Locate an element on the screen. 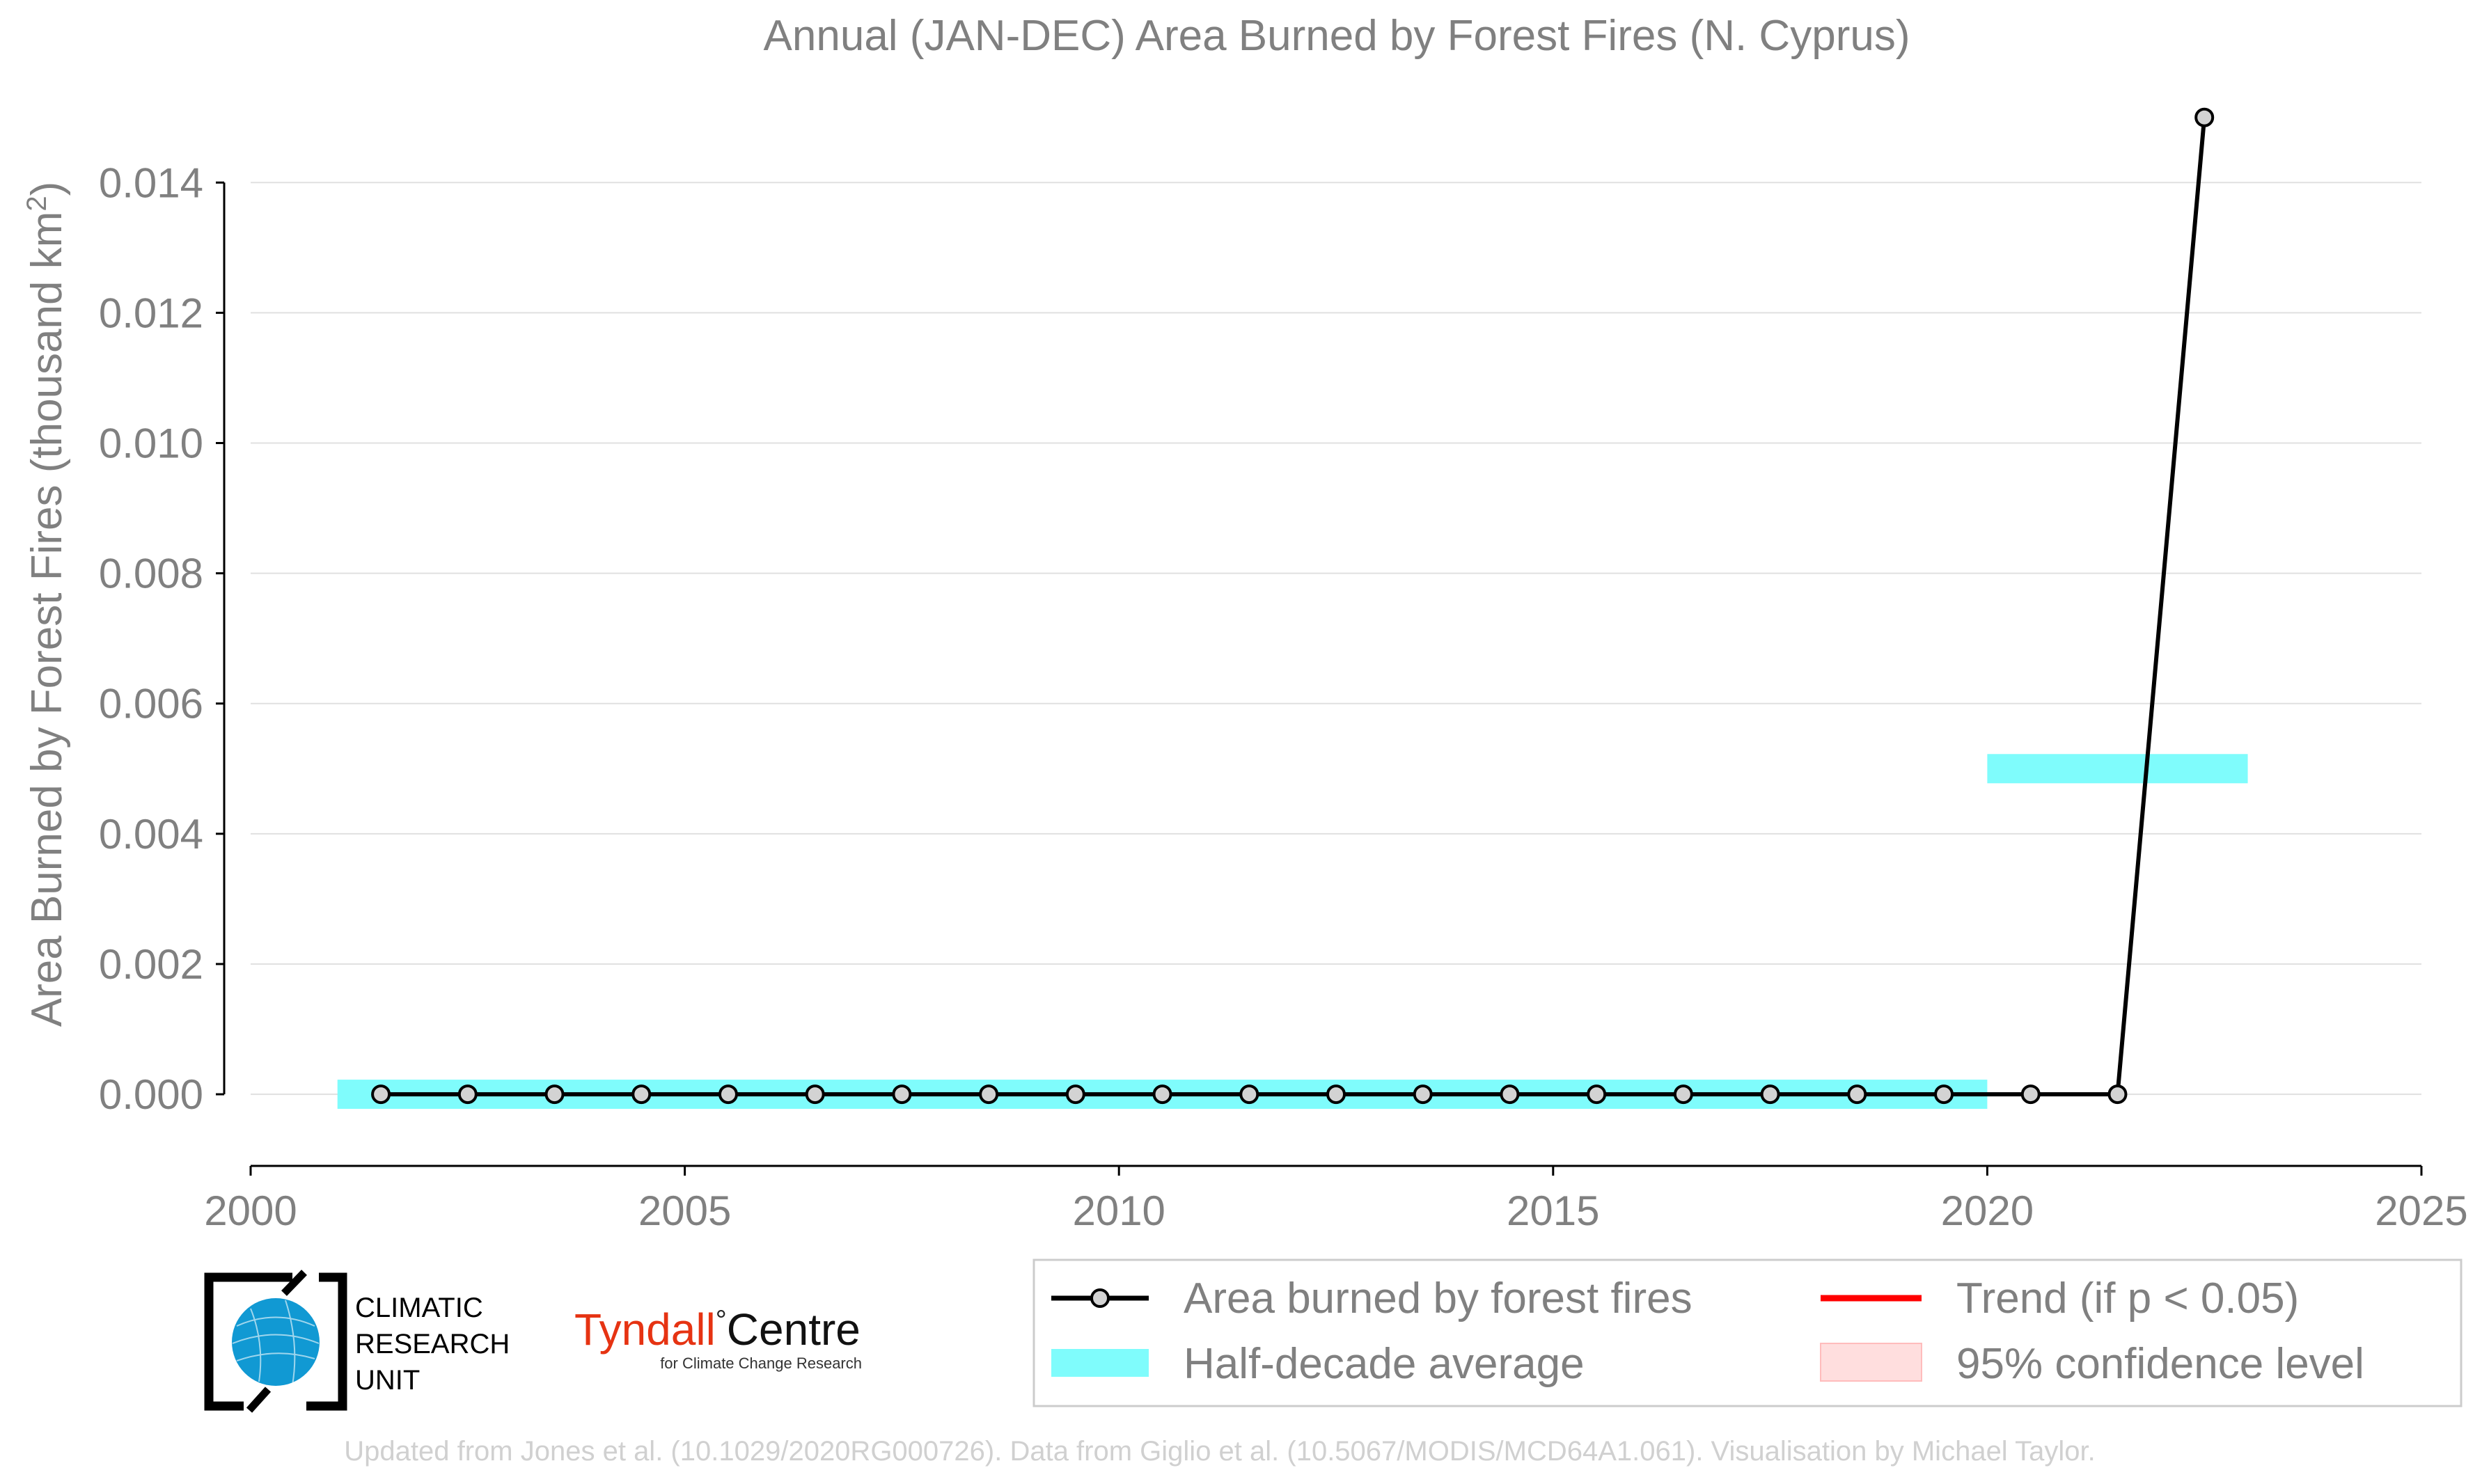  y-axis-label-prefix: Area Burned by Forest Fires (thousand km is located at coordinates (47, 619).